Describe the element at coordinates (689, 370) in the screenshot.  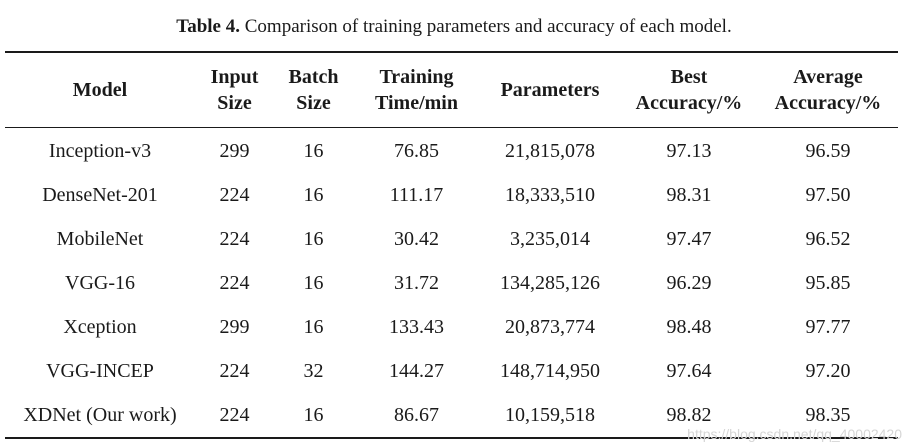
I see `table-cell: 97.64` at that location.